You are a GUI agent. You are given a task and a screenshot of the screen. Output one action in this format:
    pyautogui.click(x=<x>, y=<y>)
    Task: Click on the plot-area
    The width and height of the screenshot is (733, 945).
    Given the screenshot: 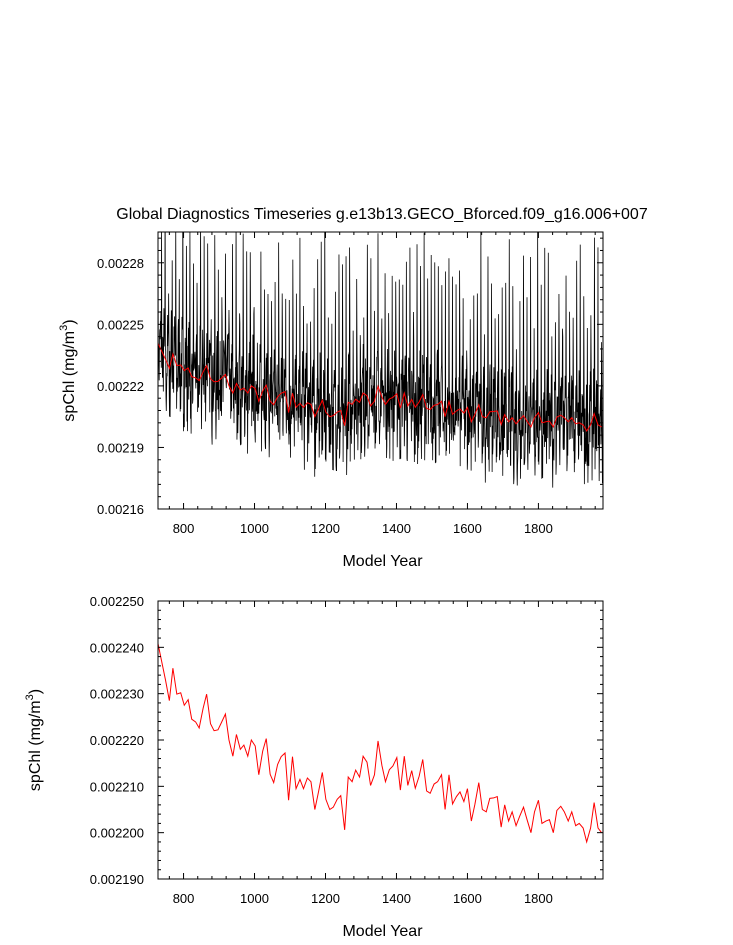 What is the action you would take?
    pyautogui.click(x=380, y=743)
    